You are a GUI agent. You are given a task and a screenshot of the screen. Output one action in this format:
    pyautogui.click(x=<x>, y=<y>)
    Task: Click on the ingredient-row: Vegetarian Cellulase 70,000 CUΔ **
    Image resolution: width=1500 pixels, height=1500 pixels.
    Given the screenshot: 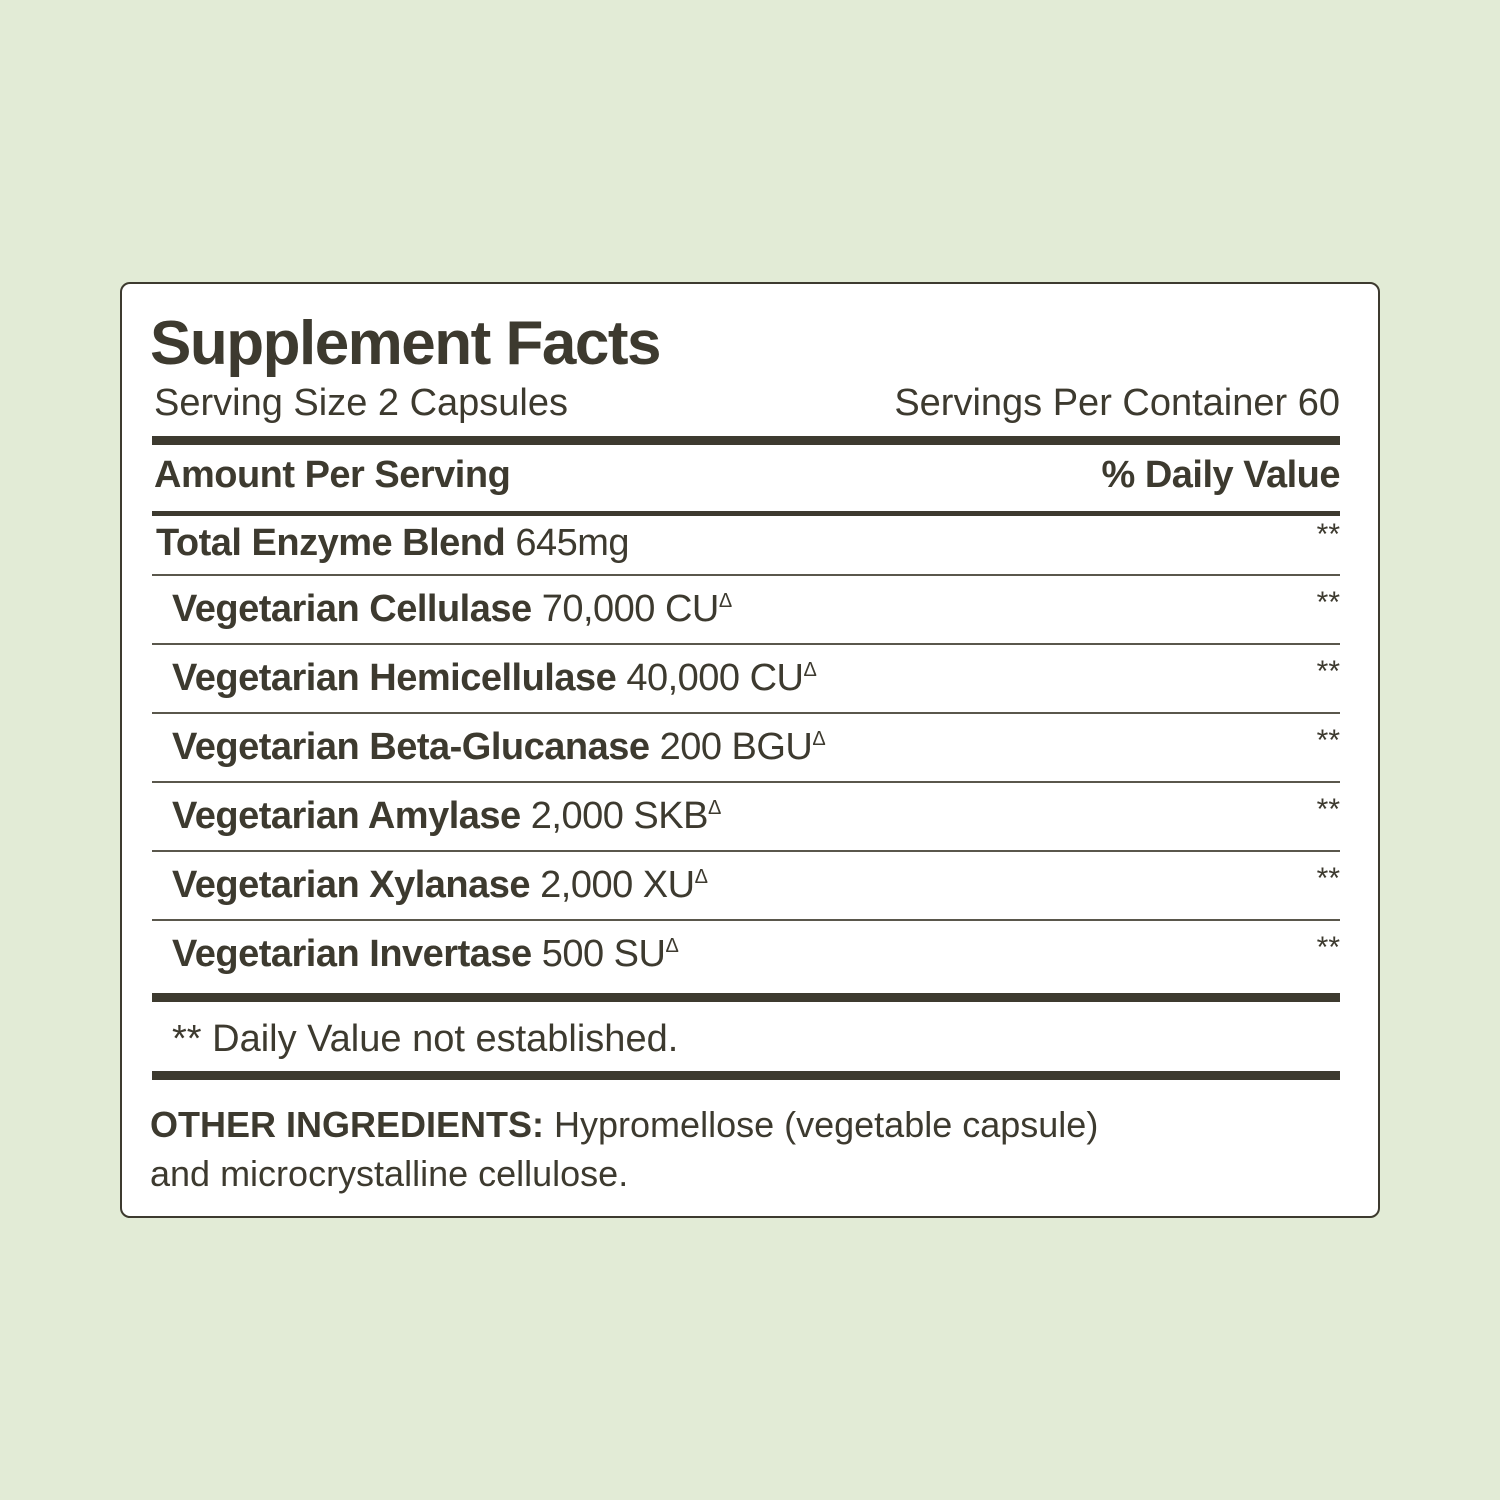 What is the action you would take?
    pyautogui.click(x=746, y=610)
    